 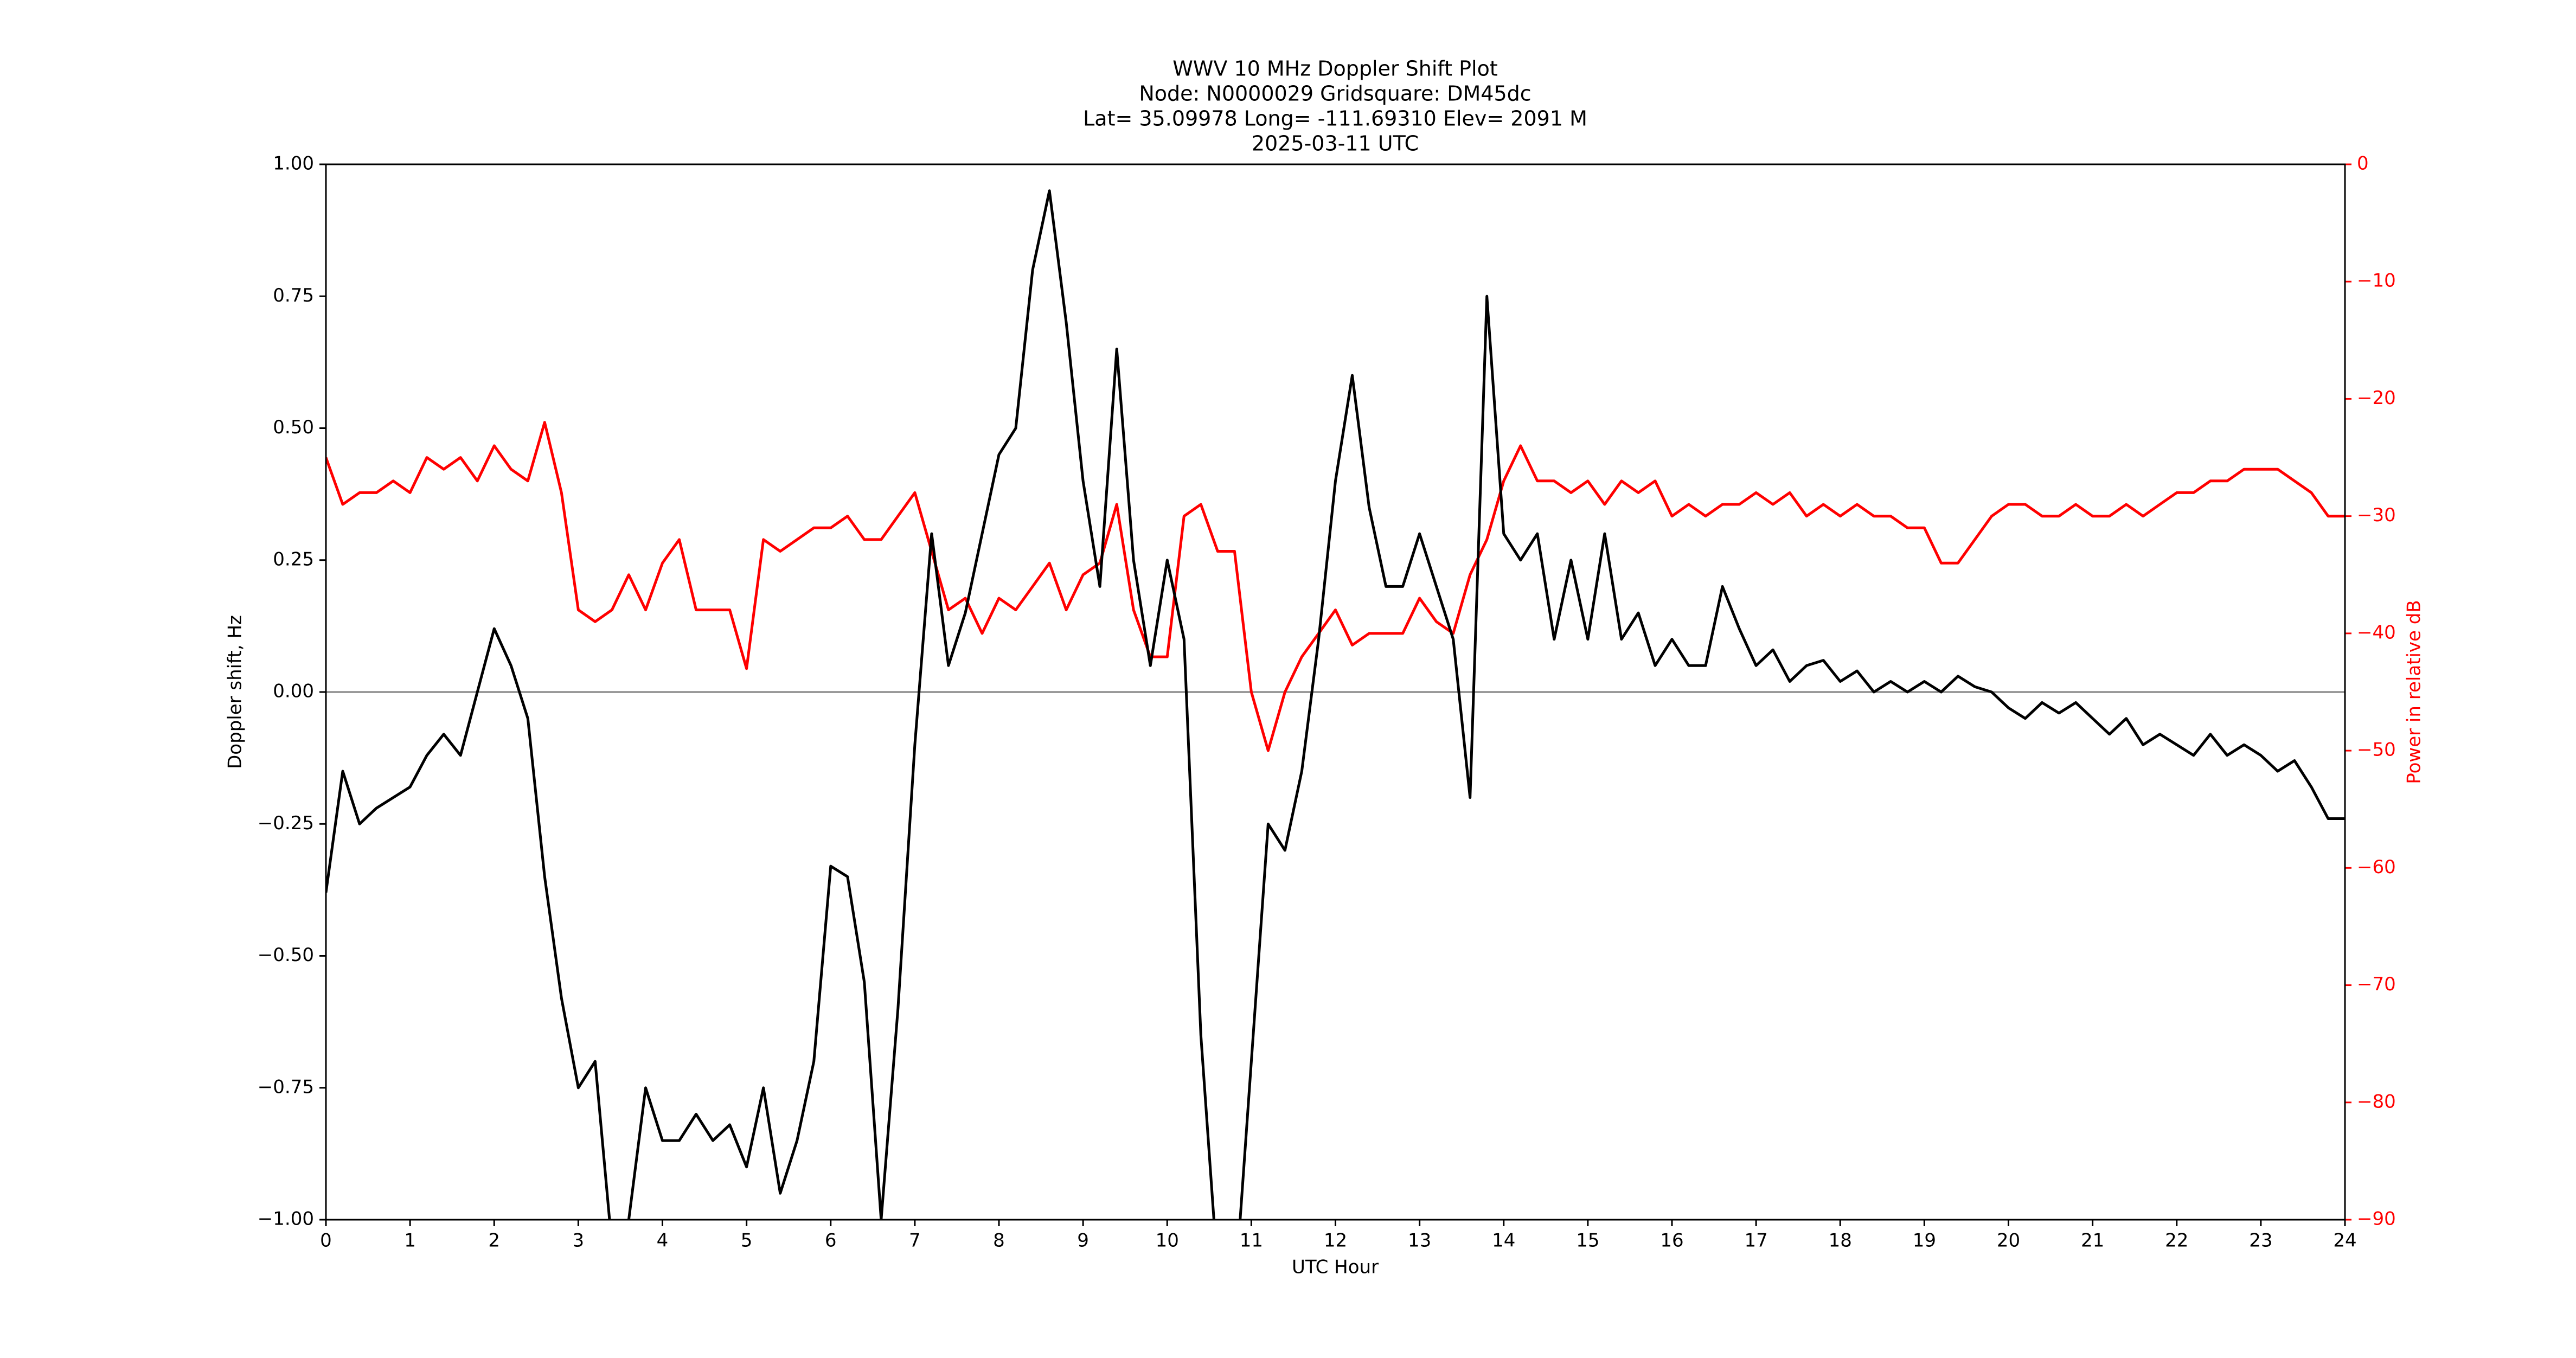 I want to click on x-tick-label: 16, so click(x=1671, y=1241).